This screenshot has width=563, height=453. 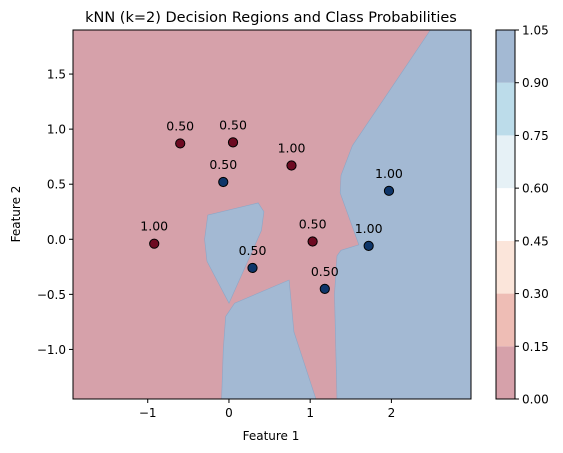 I want to click on colorbar-tick-label: 0.30, so click(x=535, y=294).